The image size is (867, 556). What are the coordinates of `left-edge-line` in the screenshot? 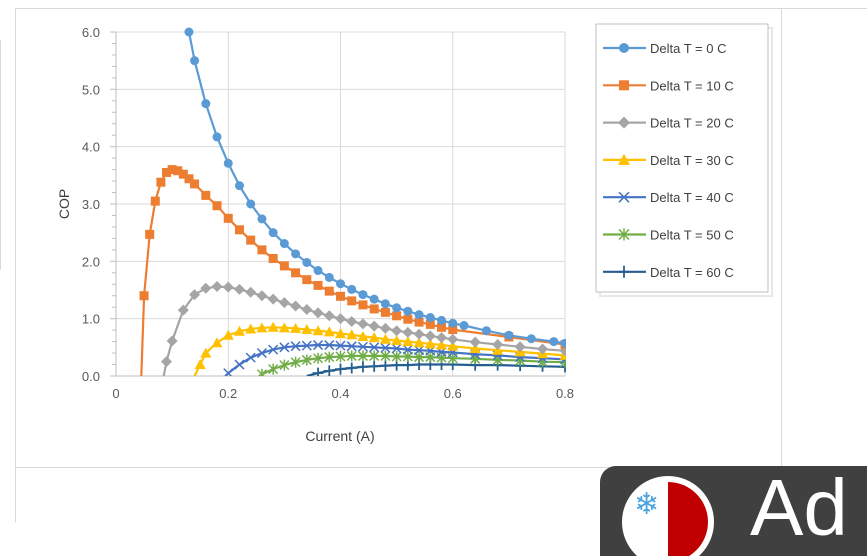 It's located at (0, 155).